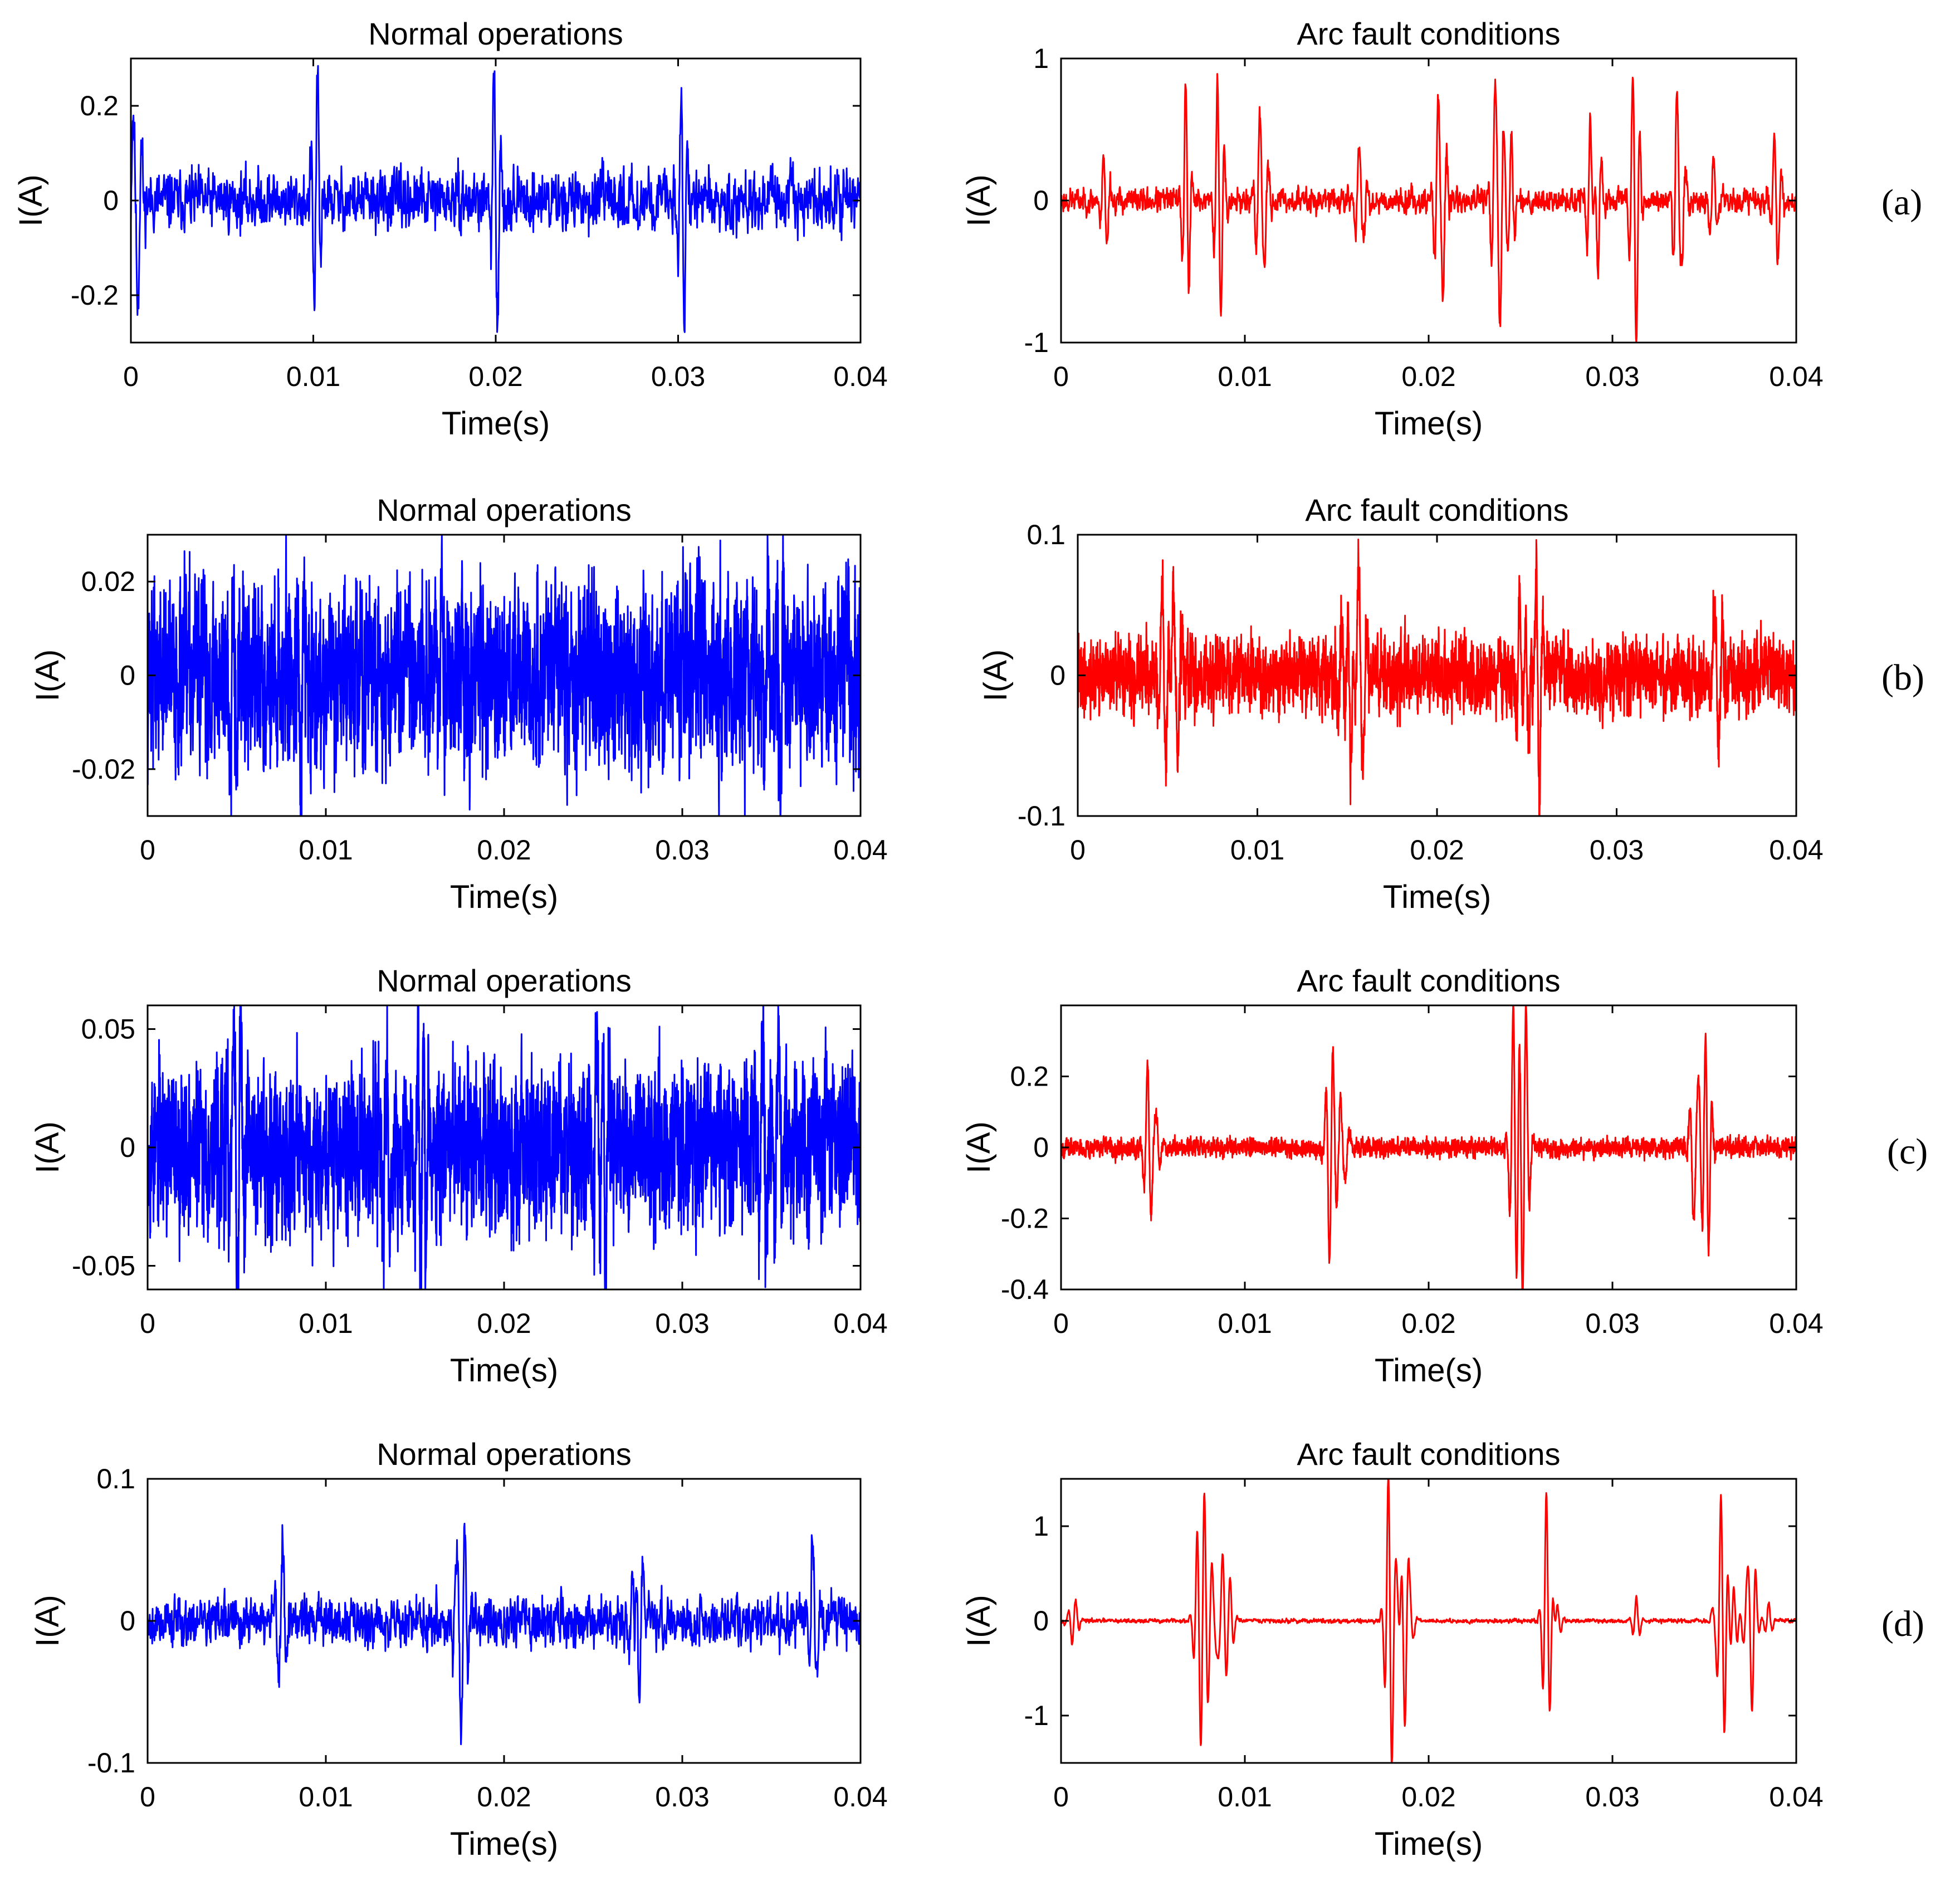  What do you see at coordinates (1428, 1323) in the screenshot?
I see `x-tick-label-c-fault: 0.02` at bounding box center [1428, 1323].